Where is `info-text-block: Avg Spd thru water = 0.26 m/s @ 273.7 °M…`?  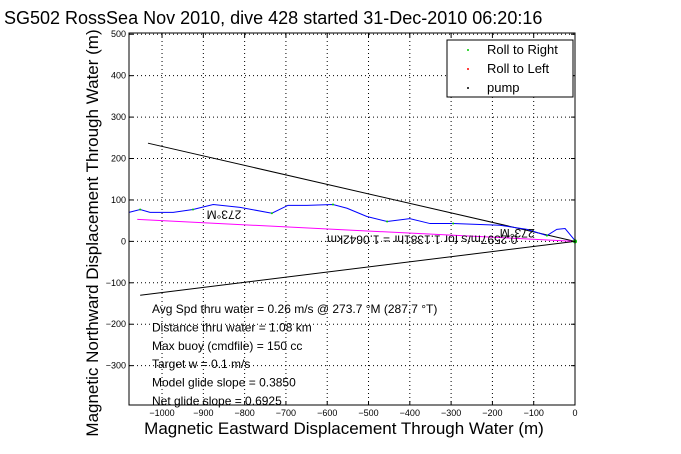 info-text-block: Avg Spd thru water = 0.26 m/s @ 273.7 °M… is located at coordinates (294, 355).